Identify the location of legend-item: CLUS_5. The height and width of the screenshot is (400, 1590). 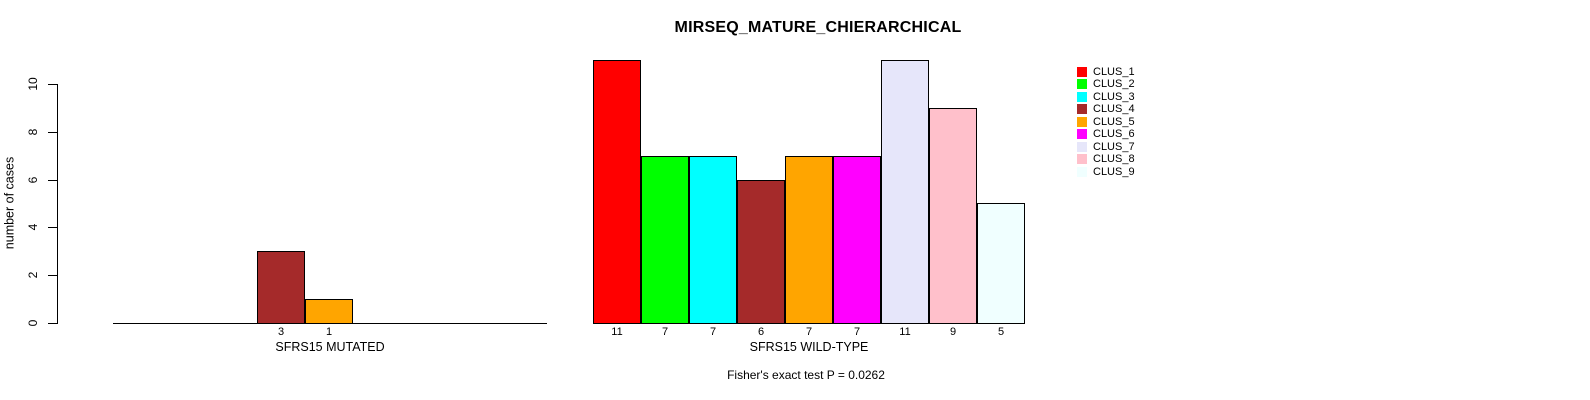
(1106, 122).